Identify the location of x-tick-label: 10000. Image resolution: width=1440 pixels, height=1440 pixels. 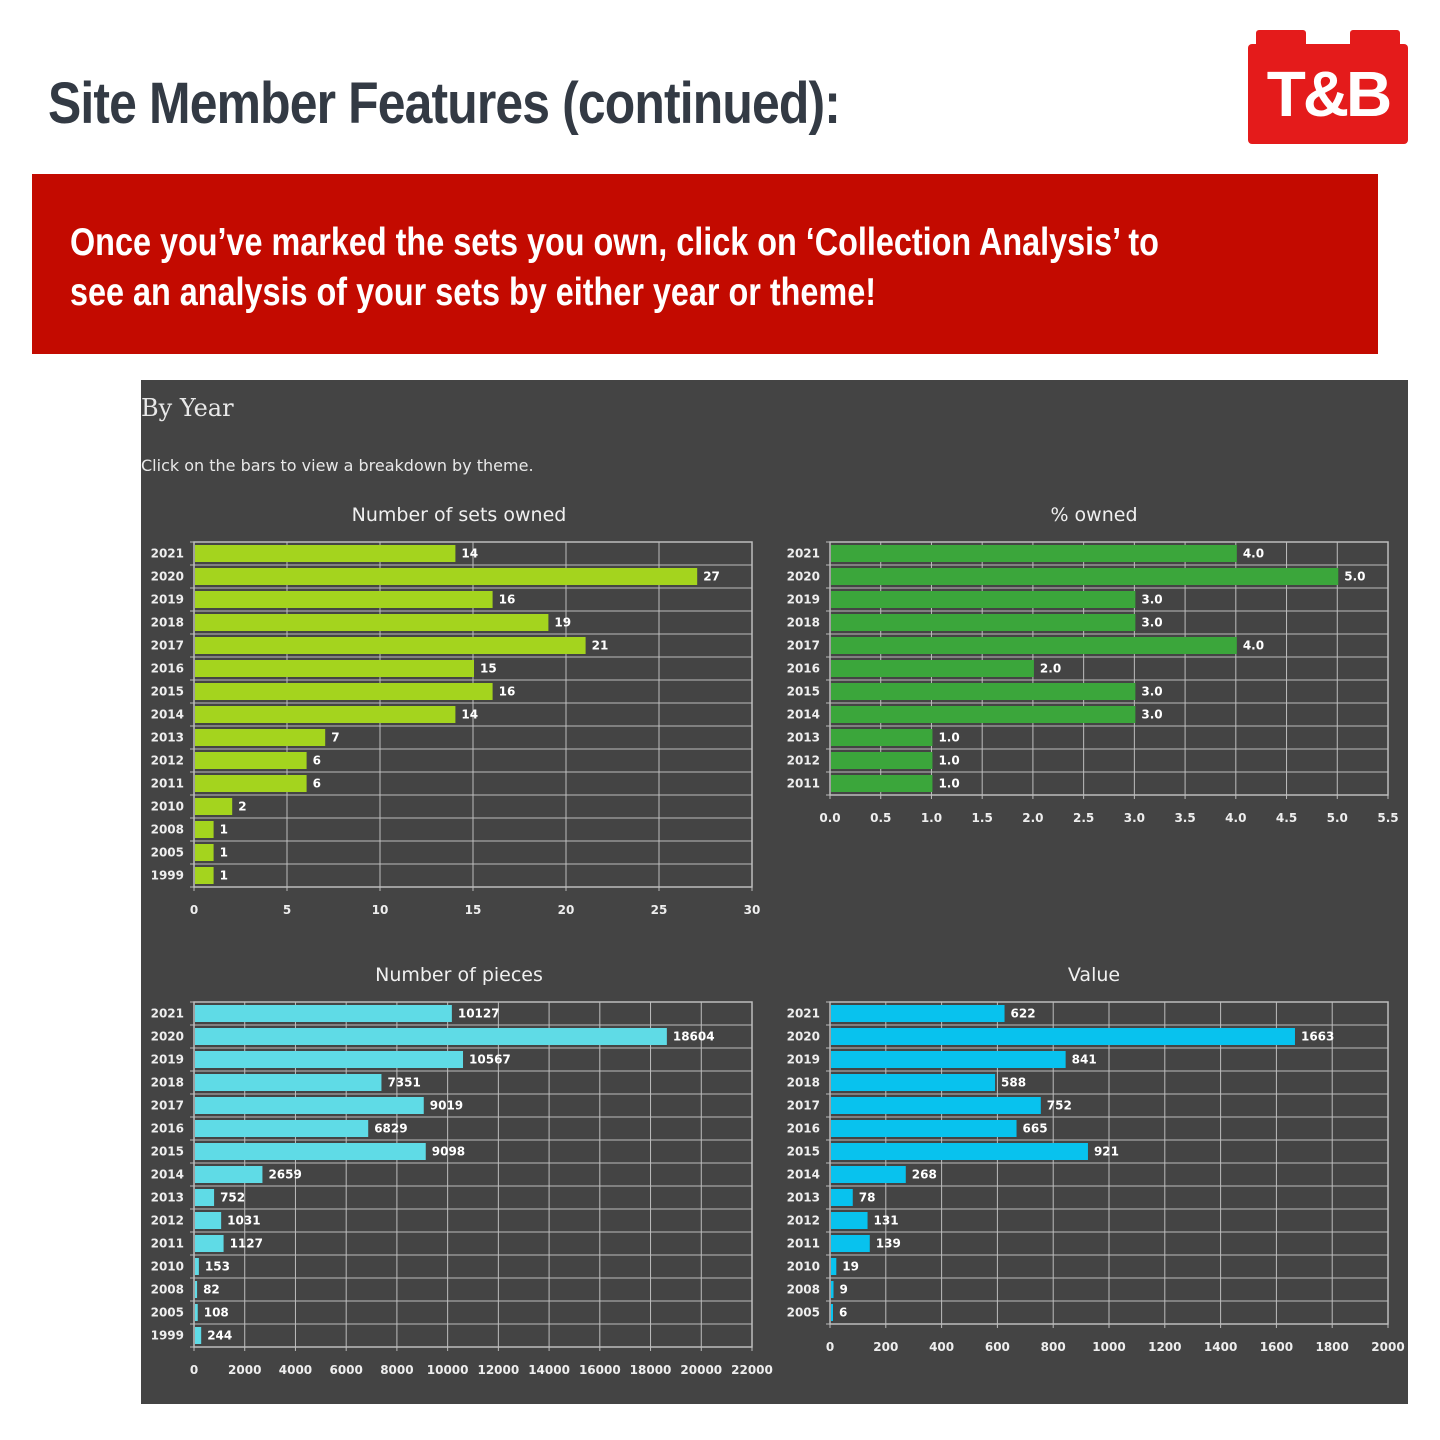
(448, 1370).